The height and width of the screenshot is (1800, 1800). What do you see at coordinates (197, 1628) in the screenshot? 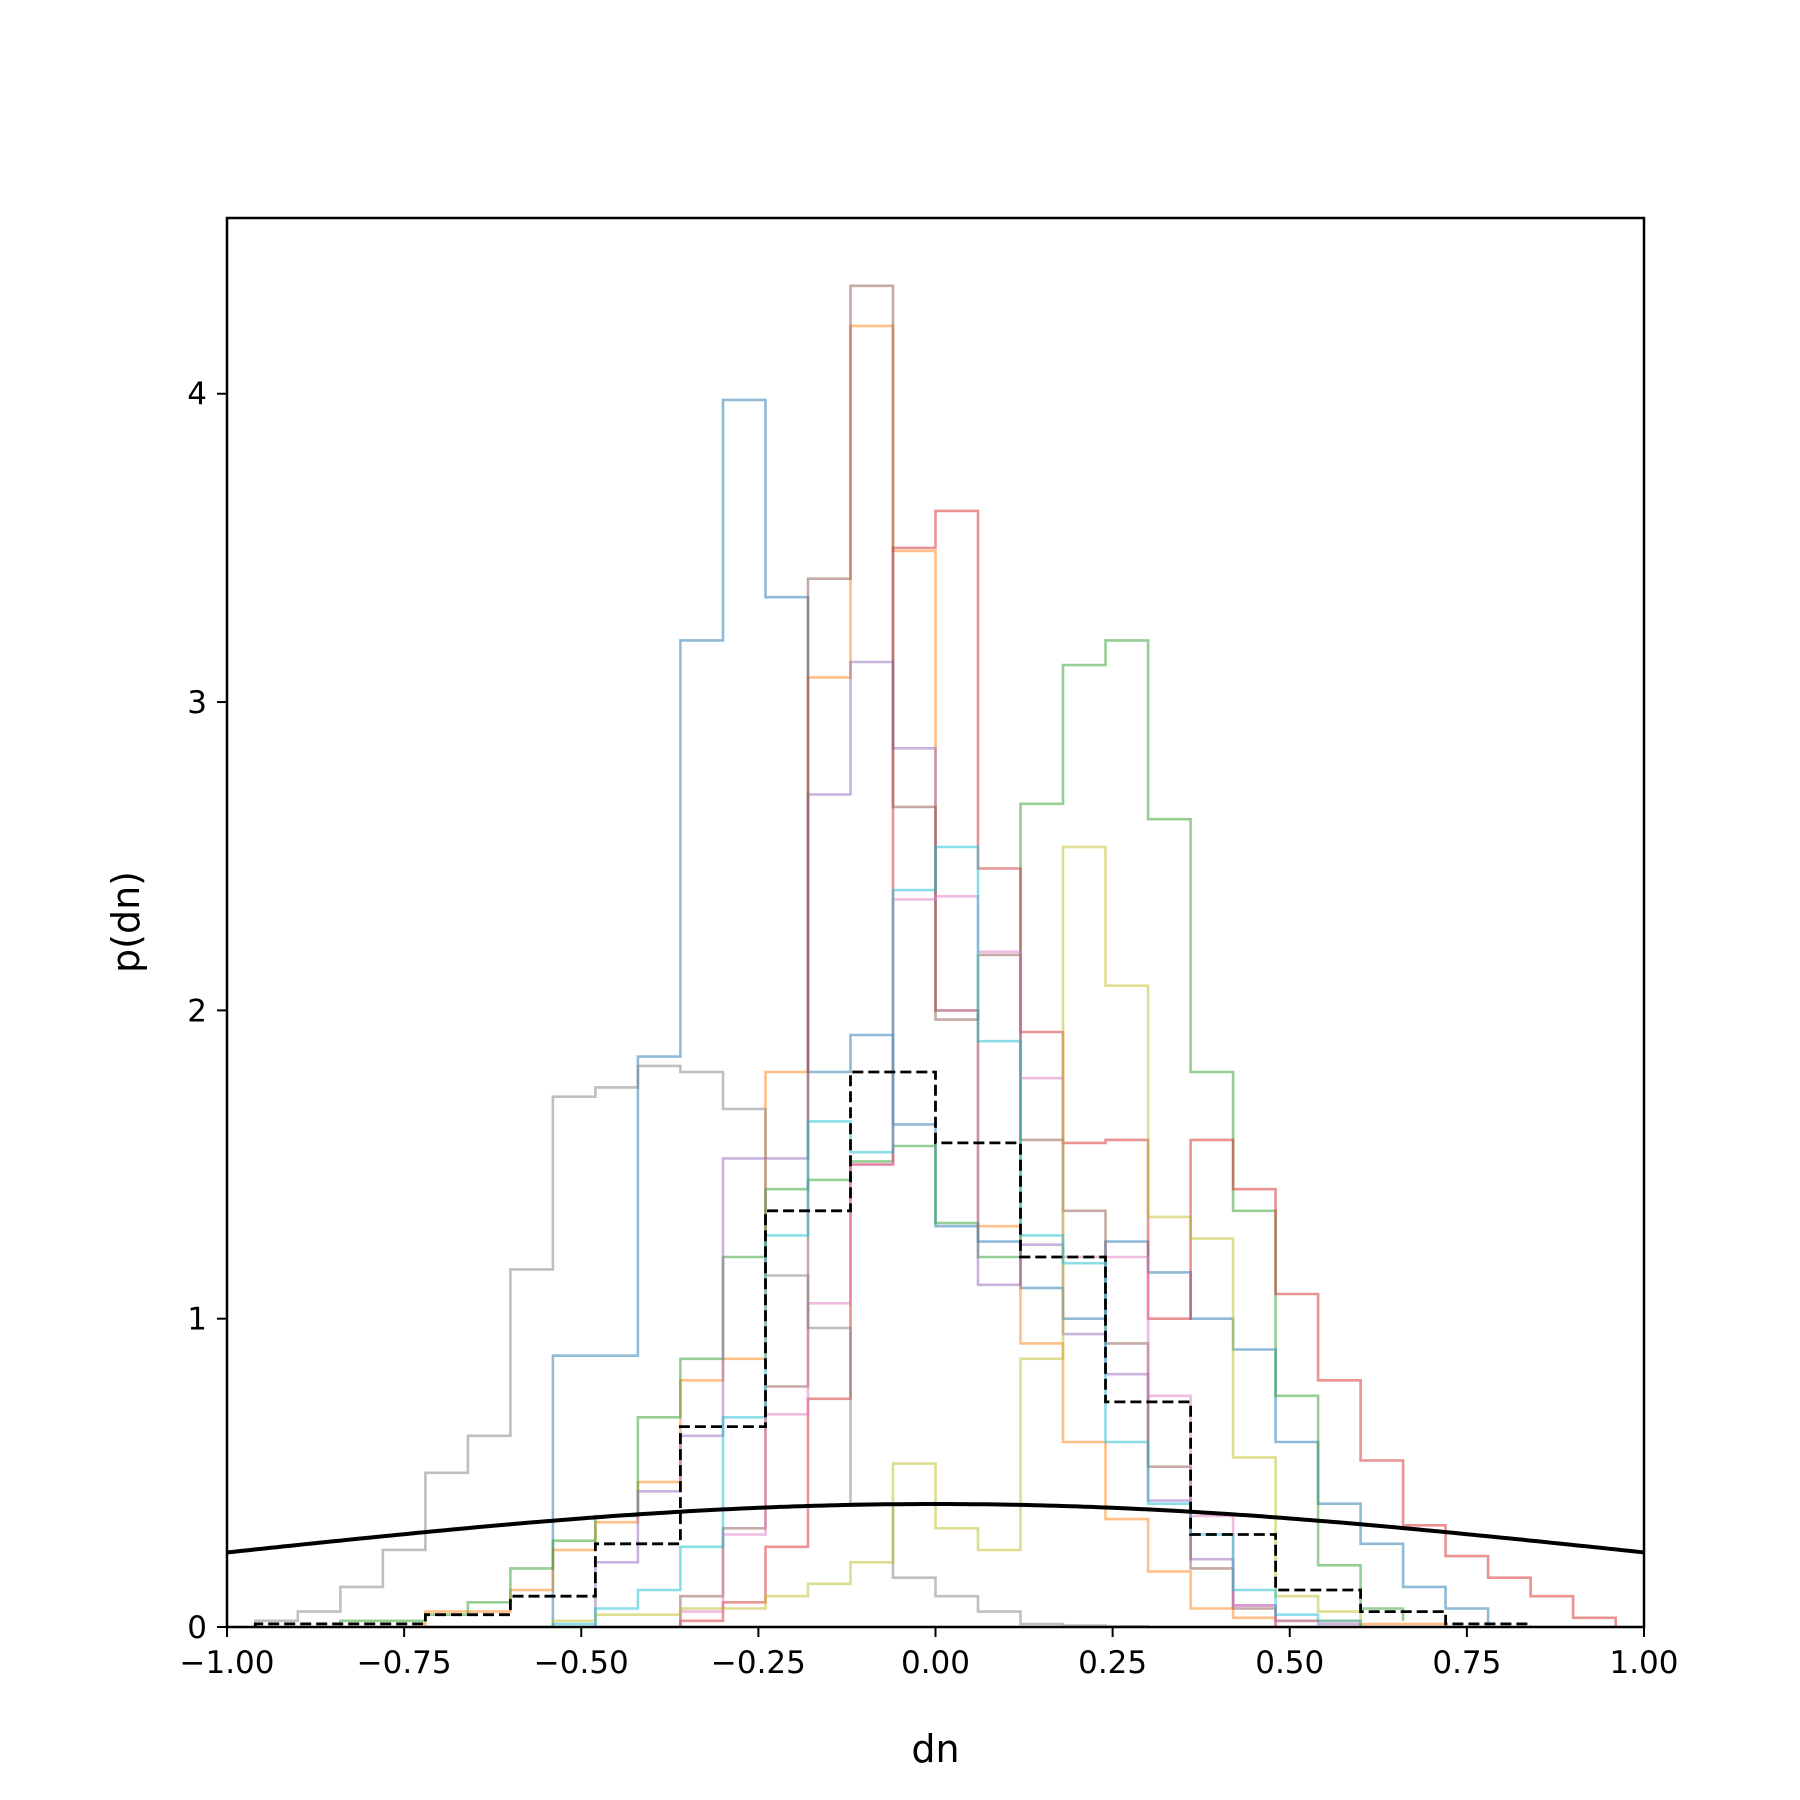
I see `y-tick-label: 0` at bounding box center [197, 1628].